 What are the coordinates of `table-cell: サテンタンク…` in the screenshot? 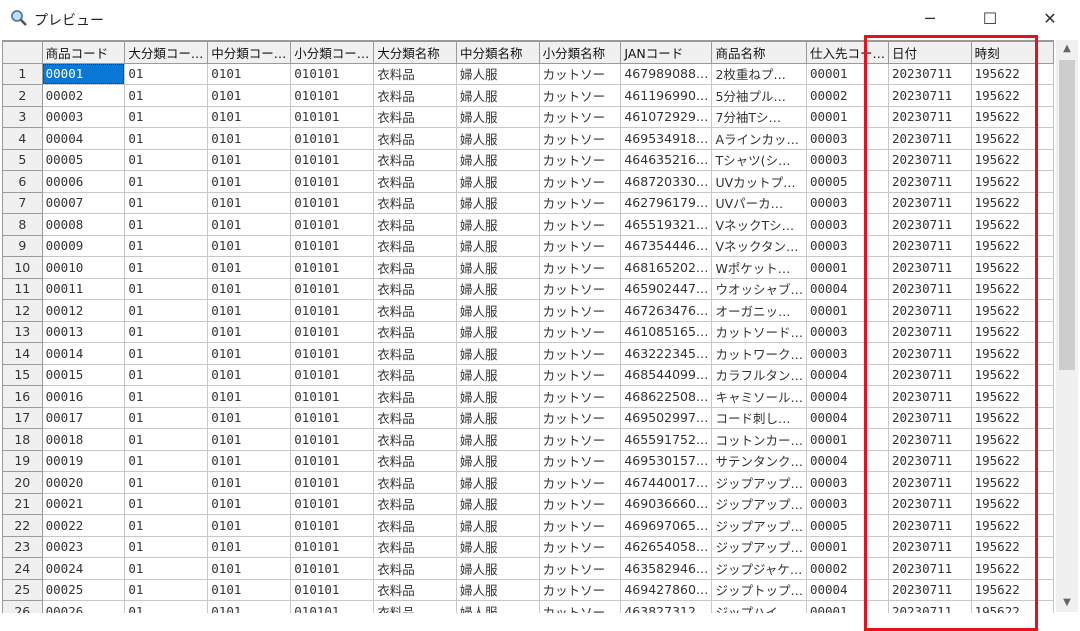 It's located at (759, 460).